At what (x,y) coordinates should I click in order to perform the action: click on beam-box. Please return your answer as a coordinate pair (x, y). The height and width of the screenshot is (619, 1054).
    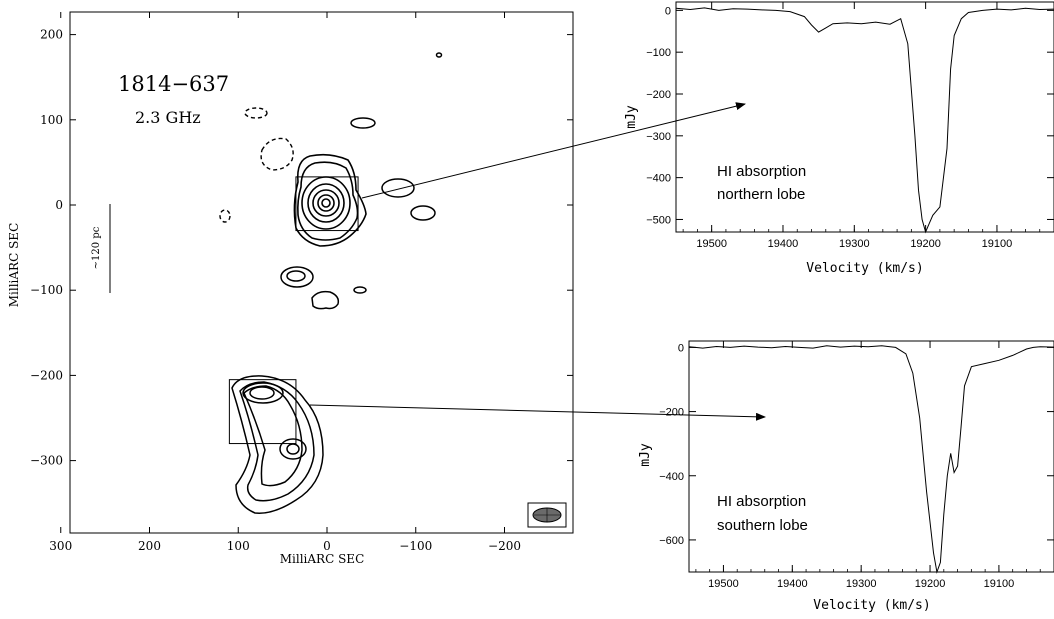
    Looking at the image, I should click on (547, 515).